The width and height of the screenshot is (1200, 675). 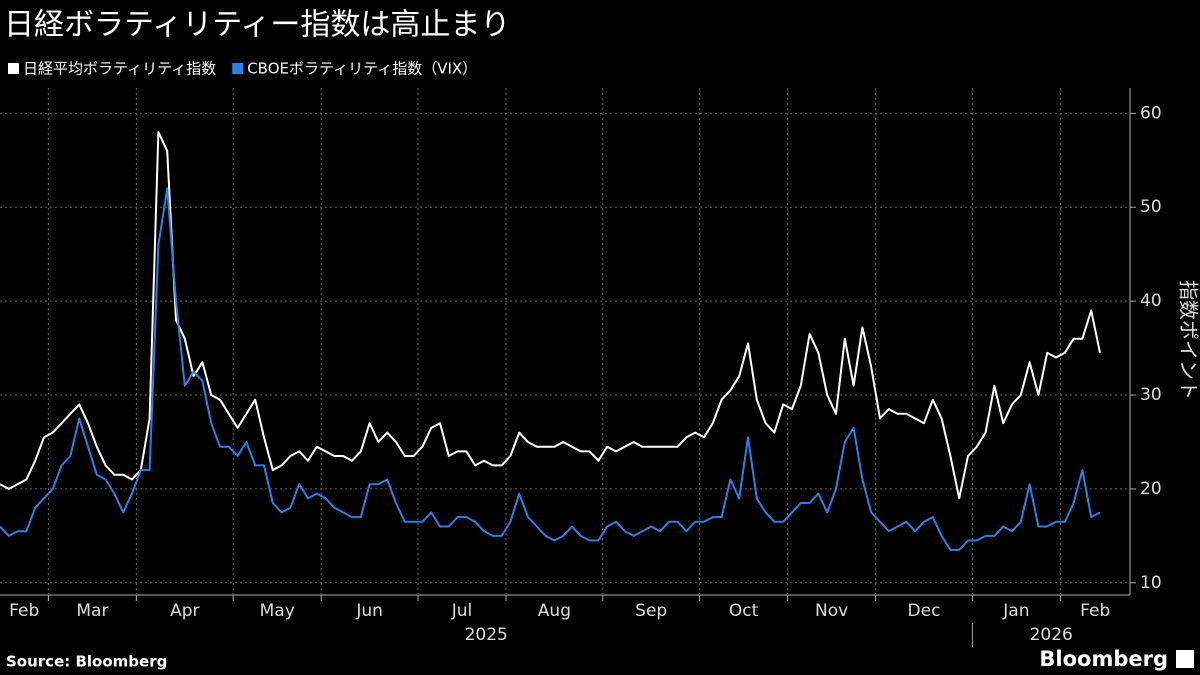 What do you see at coordinates (554, 611) in the screenshot?
I see `x-tick-label: Aug` at bounding box center [554, 611].